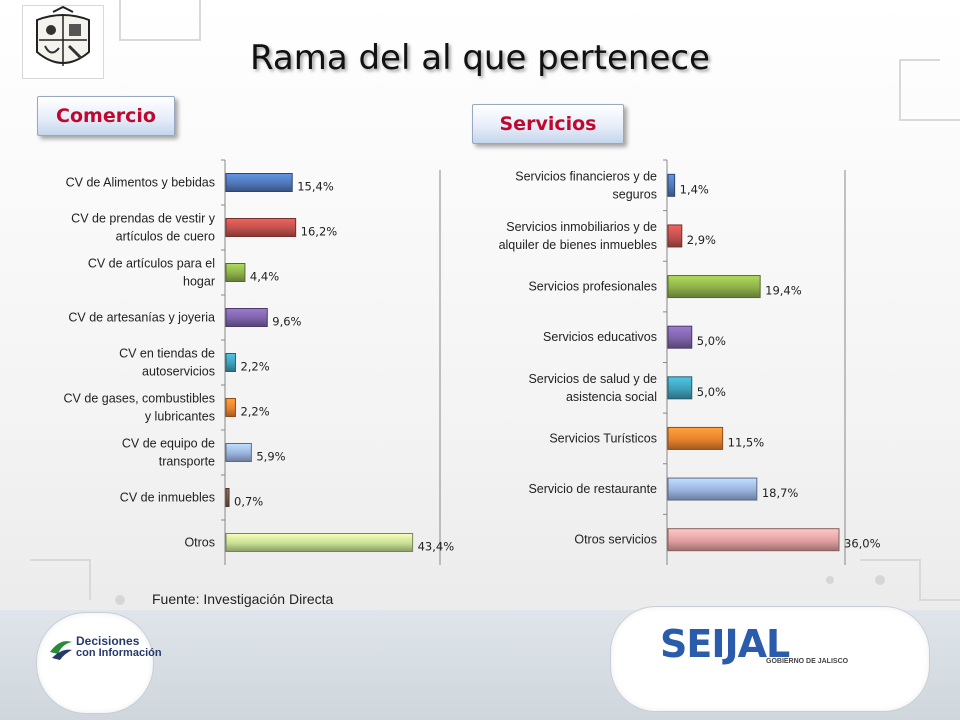 The height and width of the screenshot is (720, 960). I want to click on decisiones-swoosh-icon, so click(61, 650).